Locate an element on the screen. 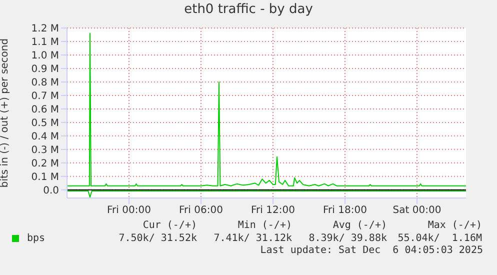 This screenshot has width=497, height=275. y-tick-label: 0.1 M is located at coordinates (45, 177).